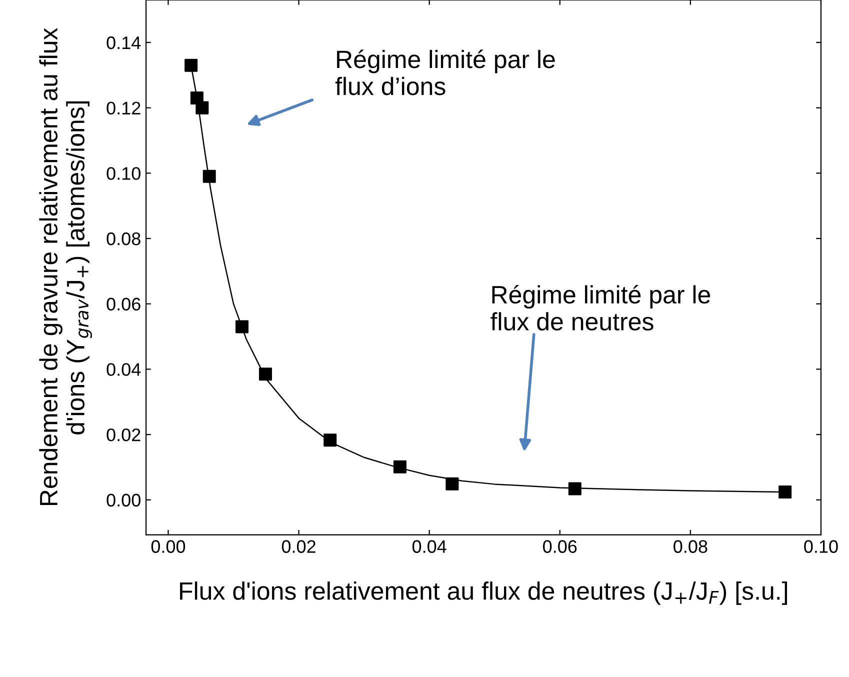 Image resolution: width=849 pixels, height=677 pixels. I want to click on y-tick-label: 0.12, so click(123, 108).